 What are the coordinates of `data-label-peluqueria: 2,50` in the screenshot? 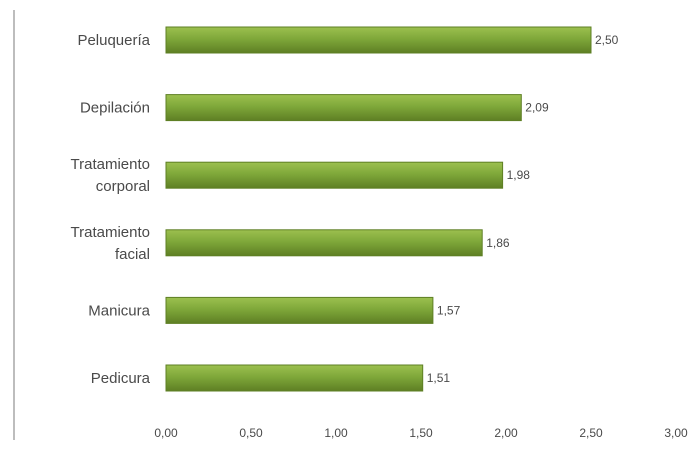 It's located at (607, 40).